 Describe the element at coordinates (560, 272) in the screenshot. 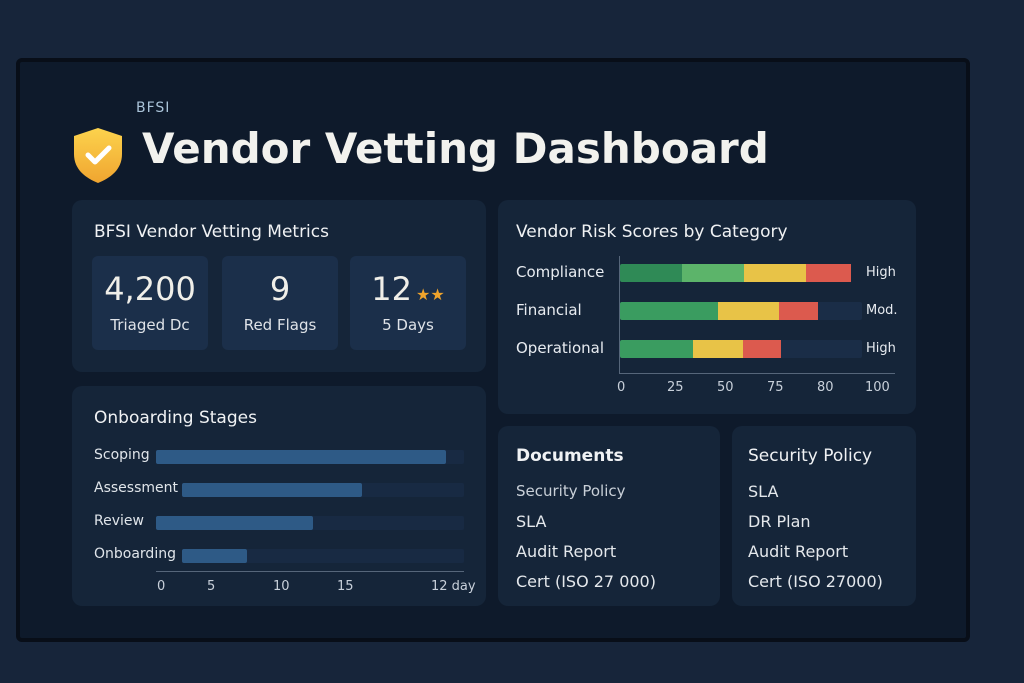

I see `risk-category-label: Compliance` at that location.